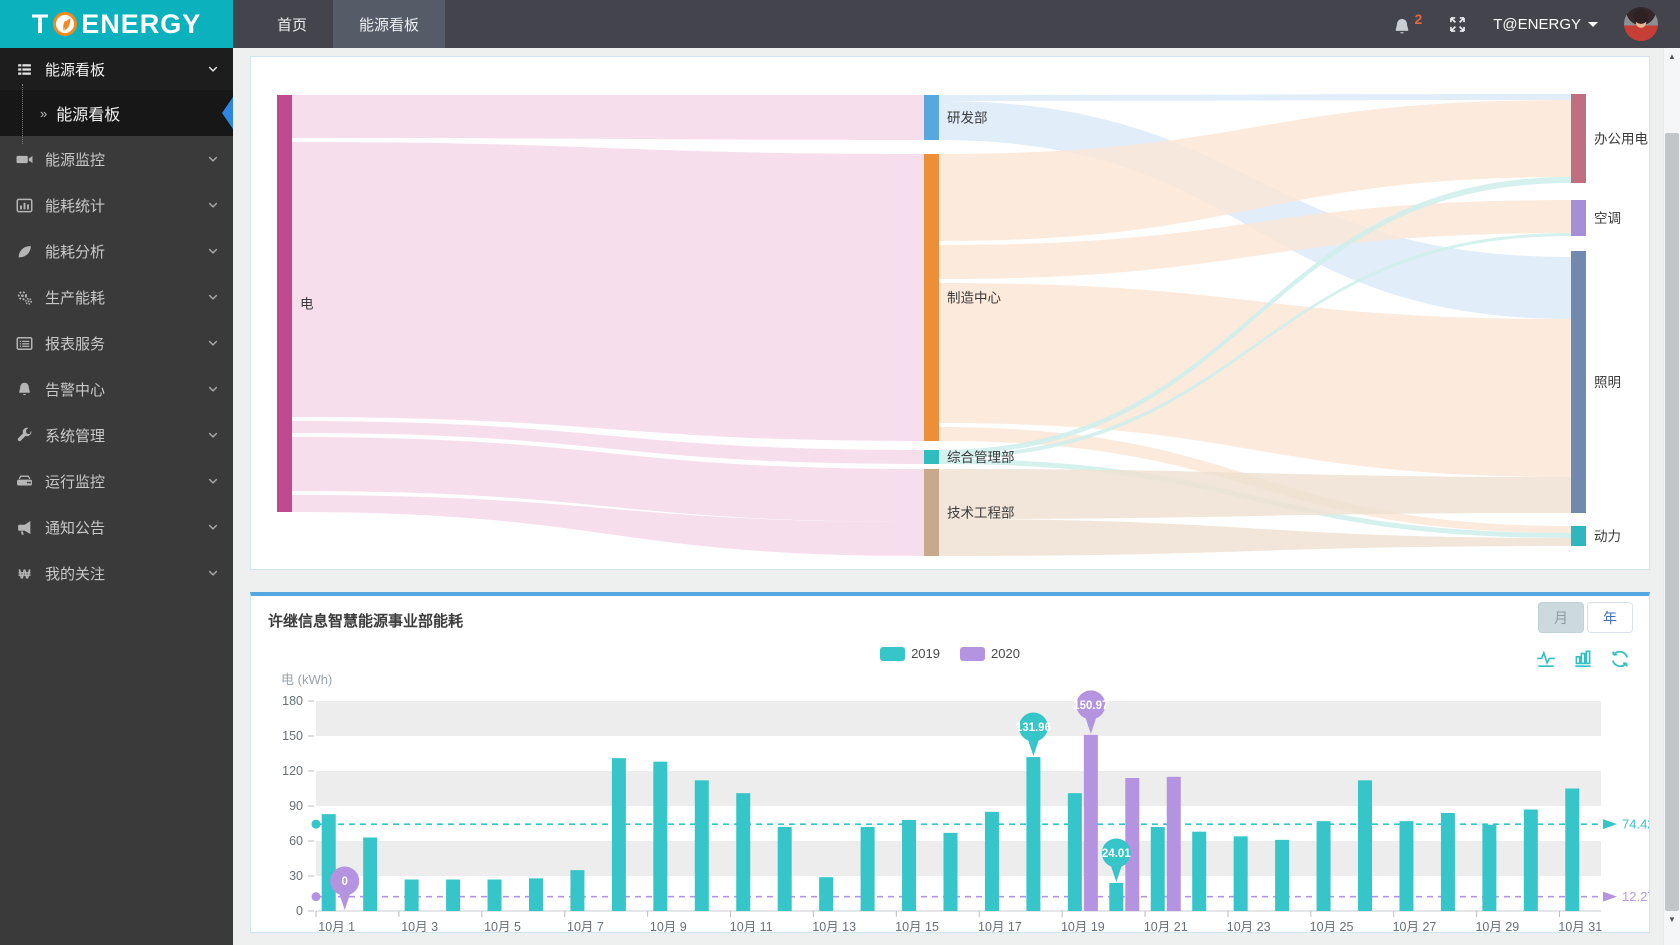  I want to click on bar-2019-day15, so click(909, 865).